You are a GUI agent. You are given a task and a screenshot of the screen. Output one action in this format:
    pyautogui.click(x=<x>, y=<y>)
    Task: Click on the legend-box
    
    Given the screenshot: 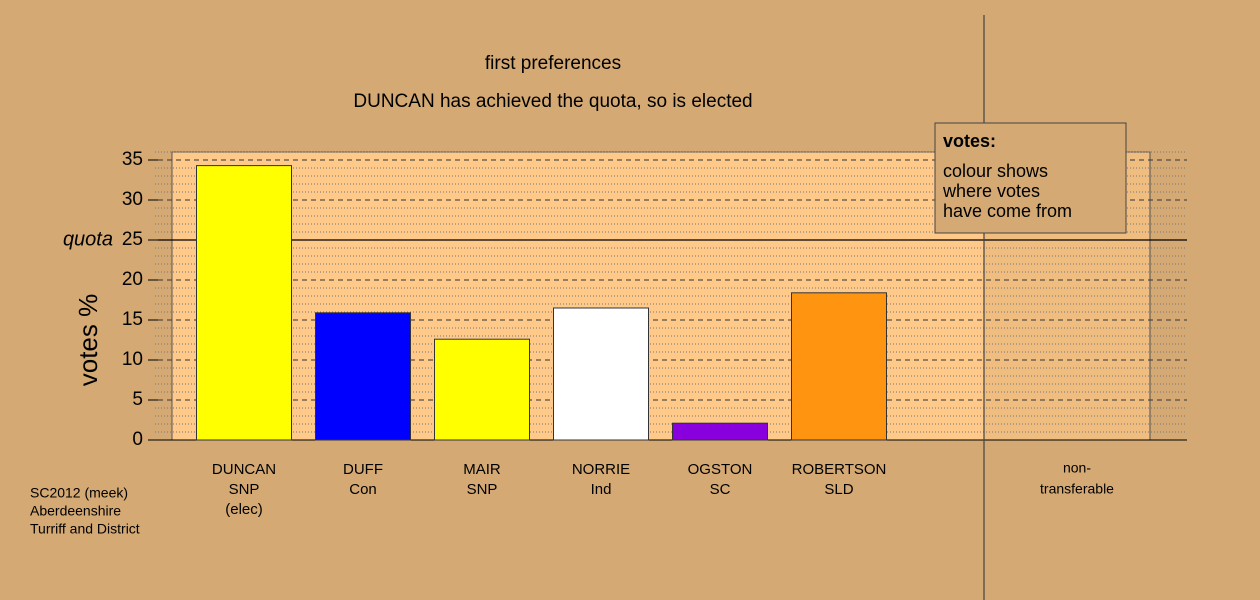 What is the action you would take?
    pyautogui.click(x=1030, y=178)
    